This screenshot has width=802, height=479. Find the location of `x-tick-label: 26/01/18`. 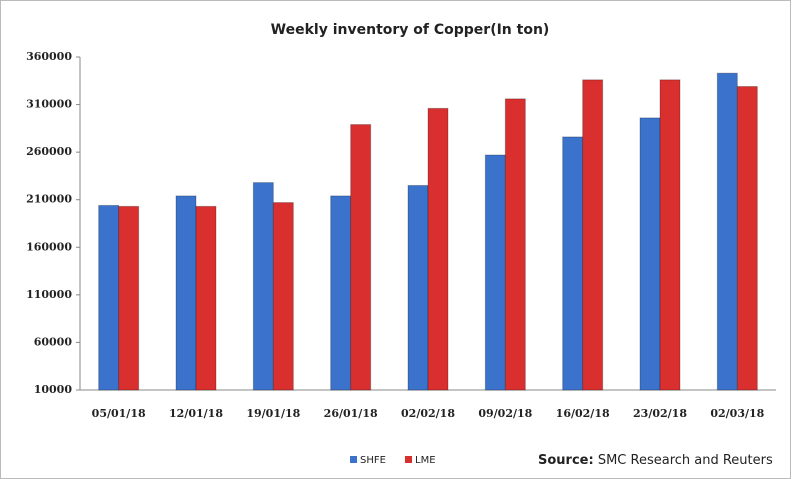

x-tick-label: 26/01/18 is located at coordinates (351, 413).